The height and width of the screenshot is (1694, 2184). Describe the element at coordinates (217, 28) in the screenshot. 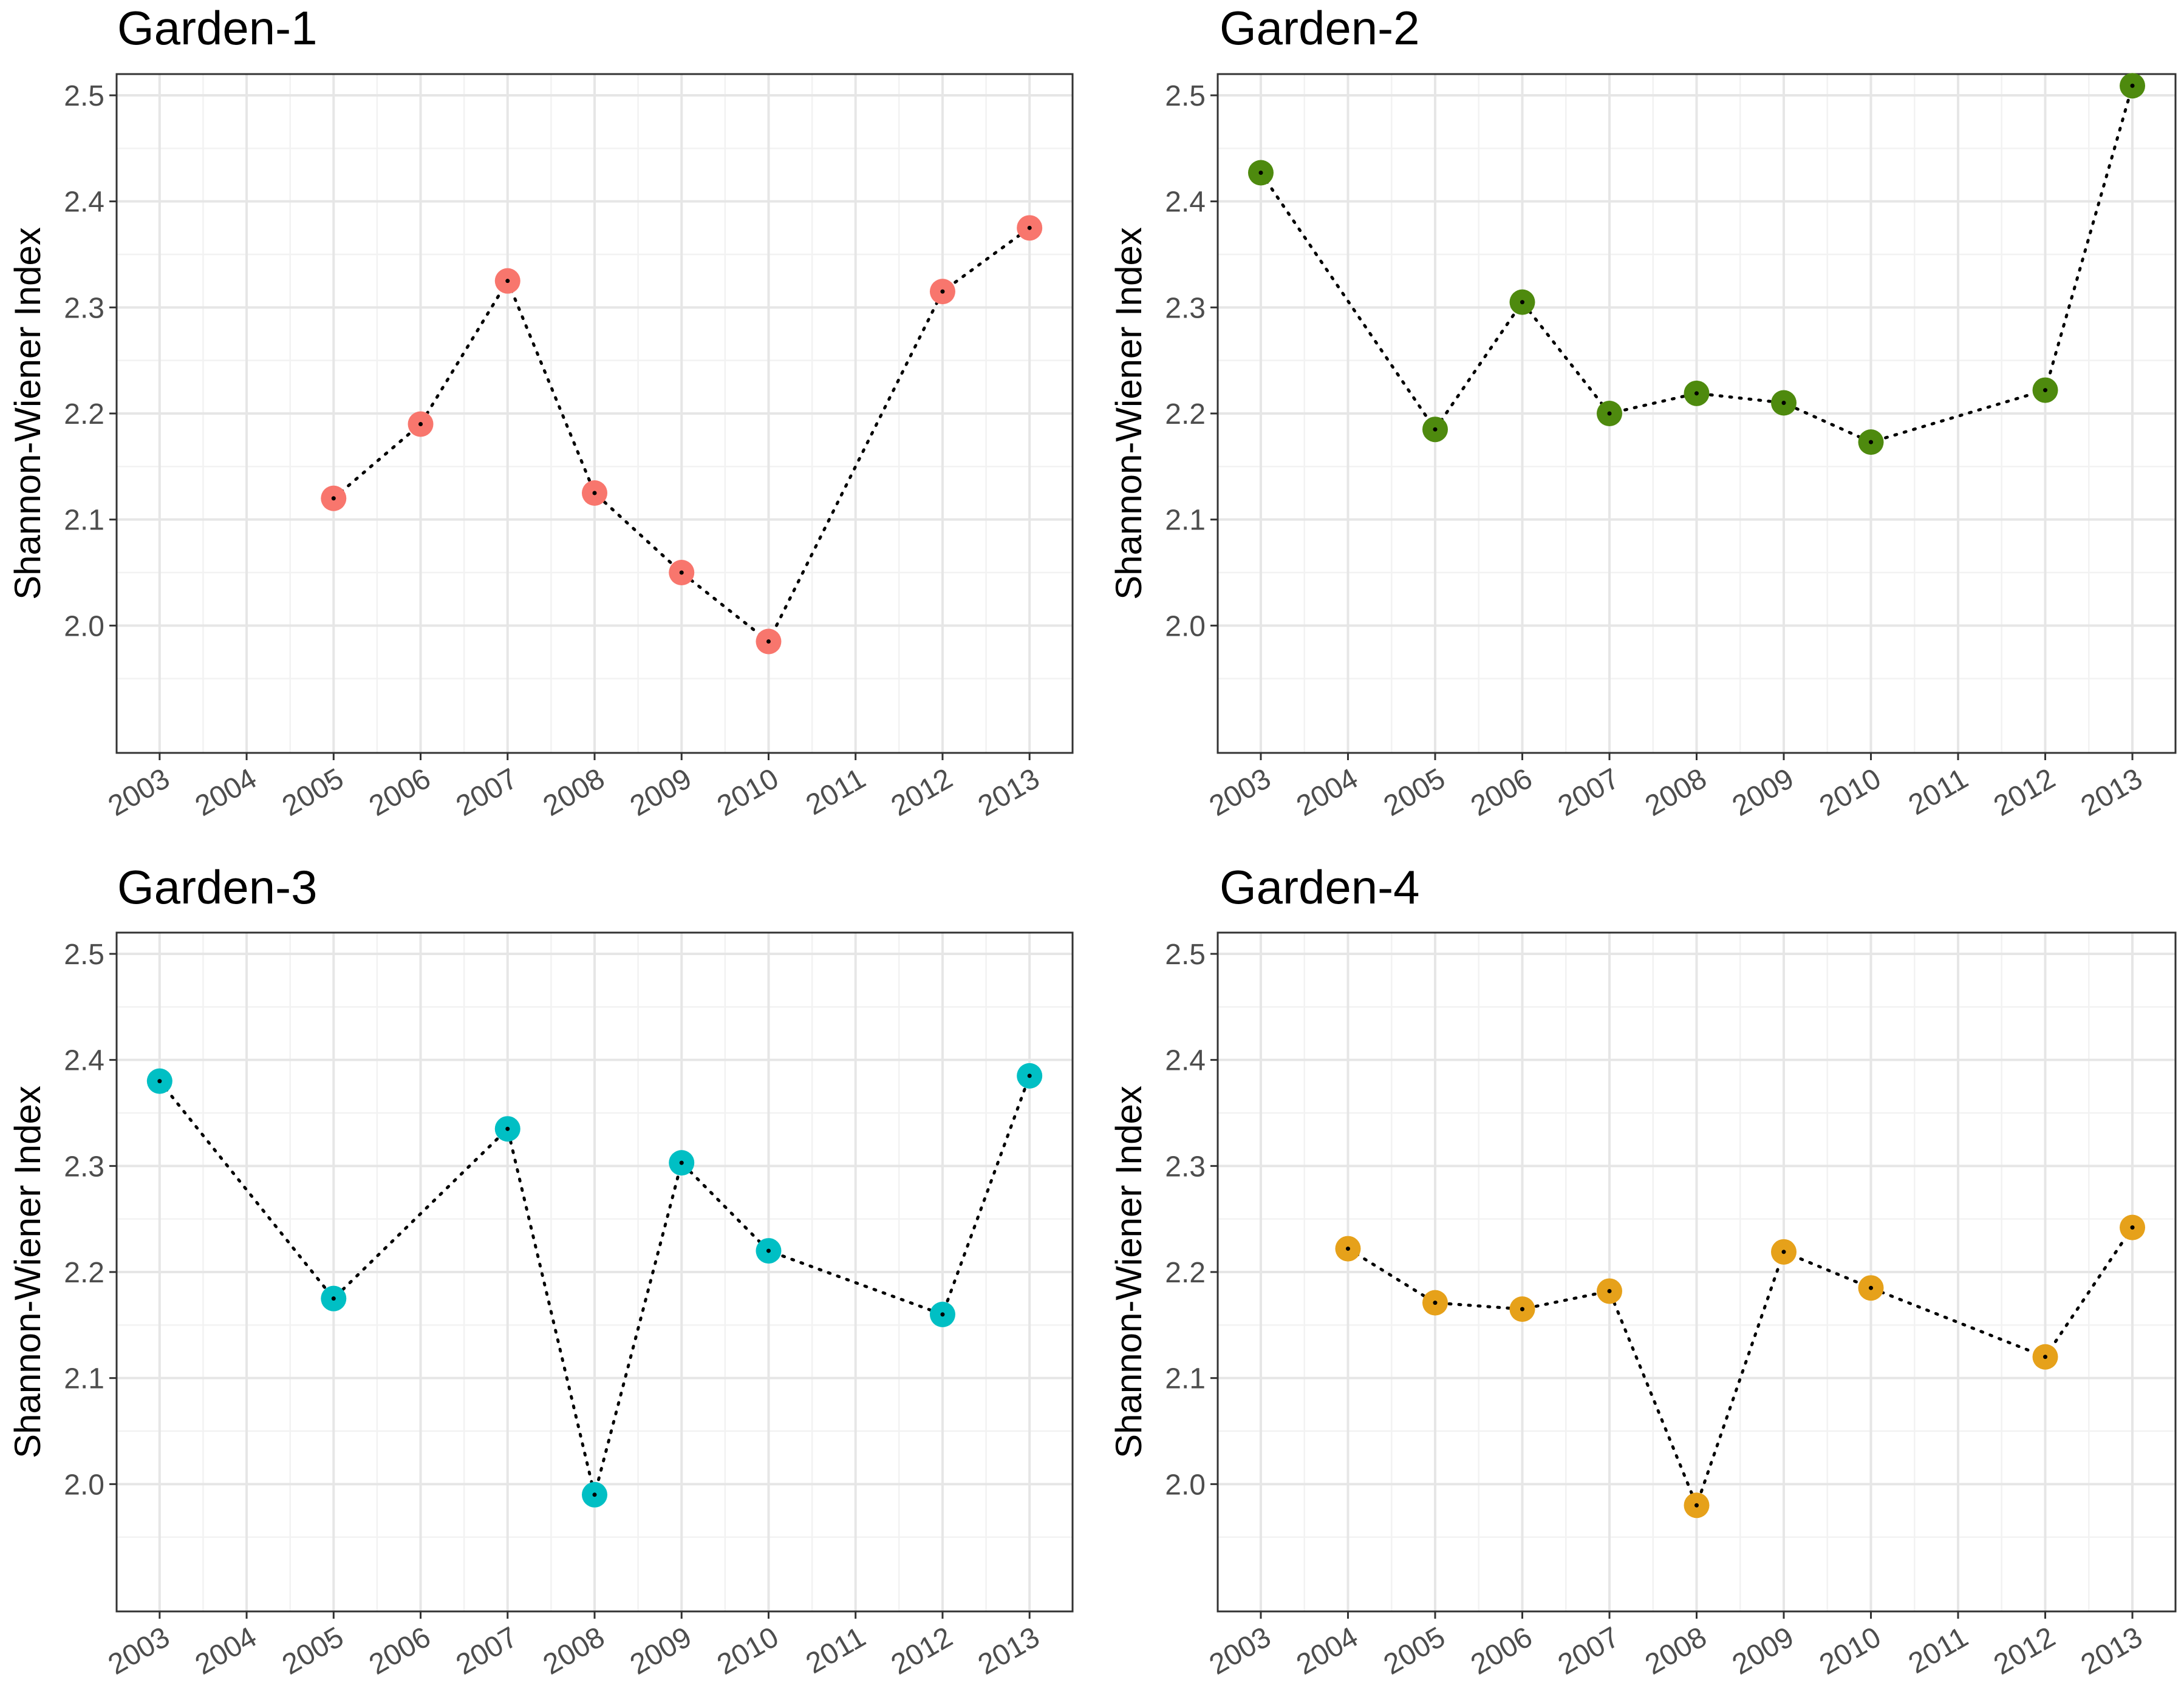

I see `panel-title: Garden-1` at that location.